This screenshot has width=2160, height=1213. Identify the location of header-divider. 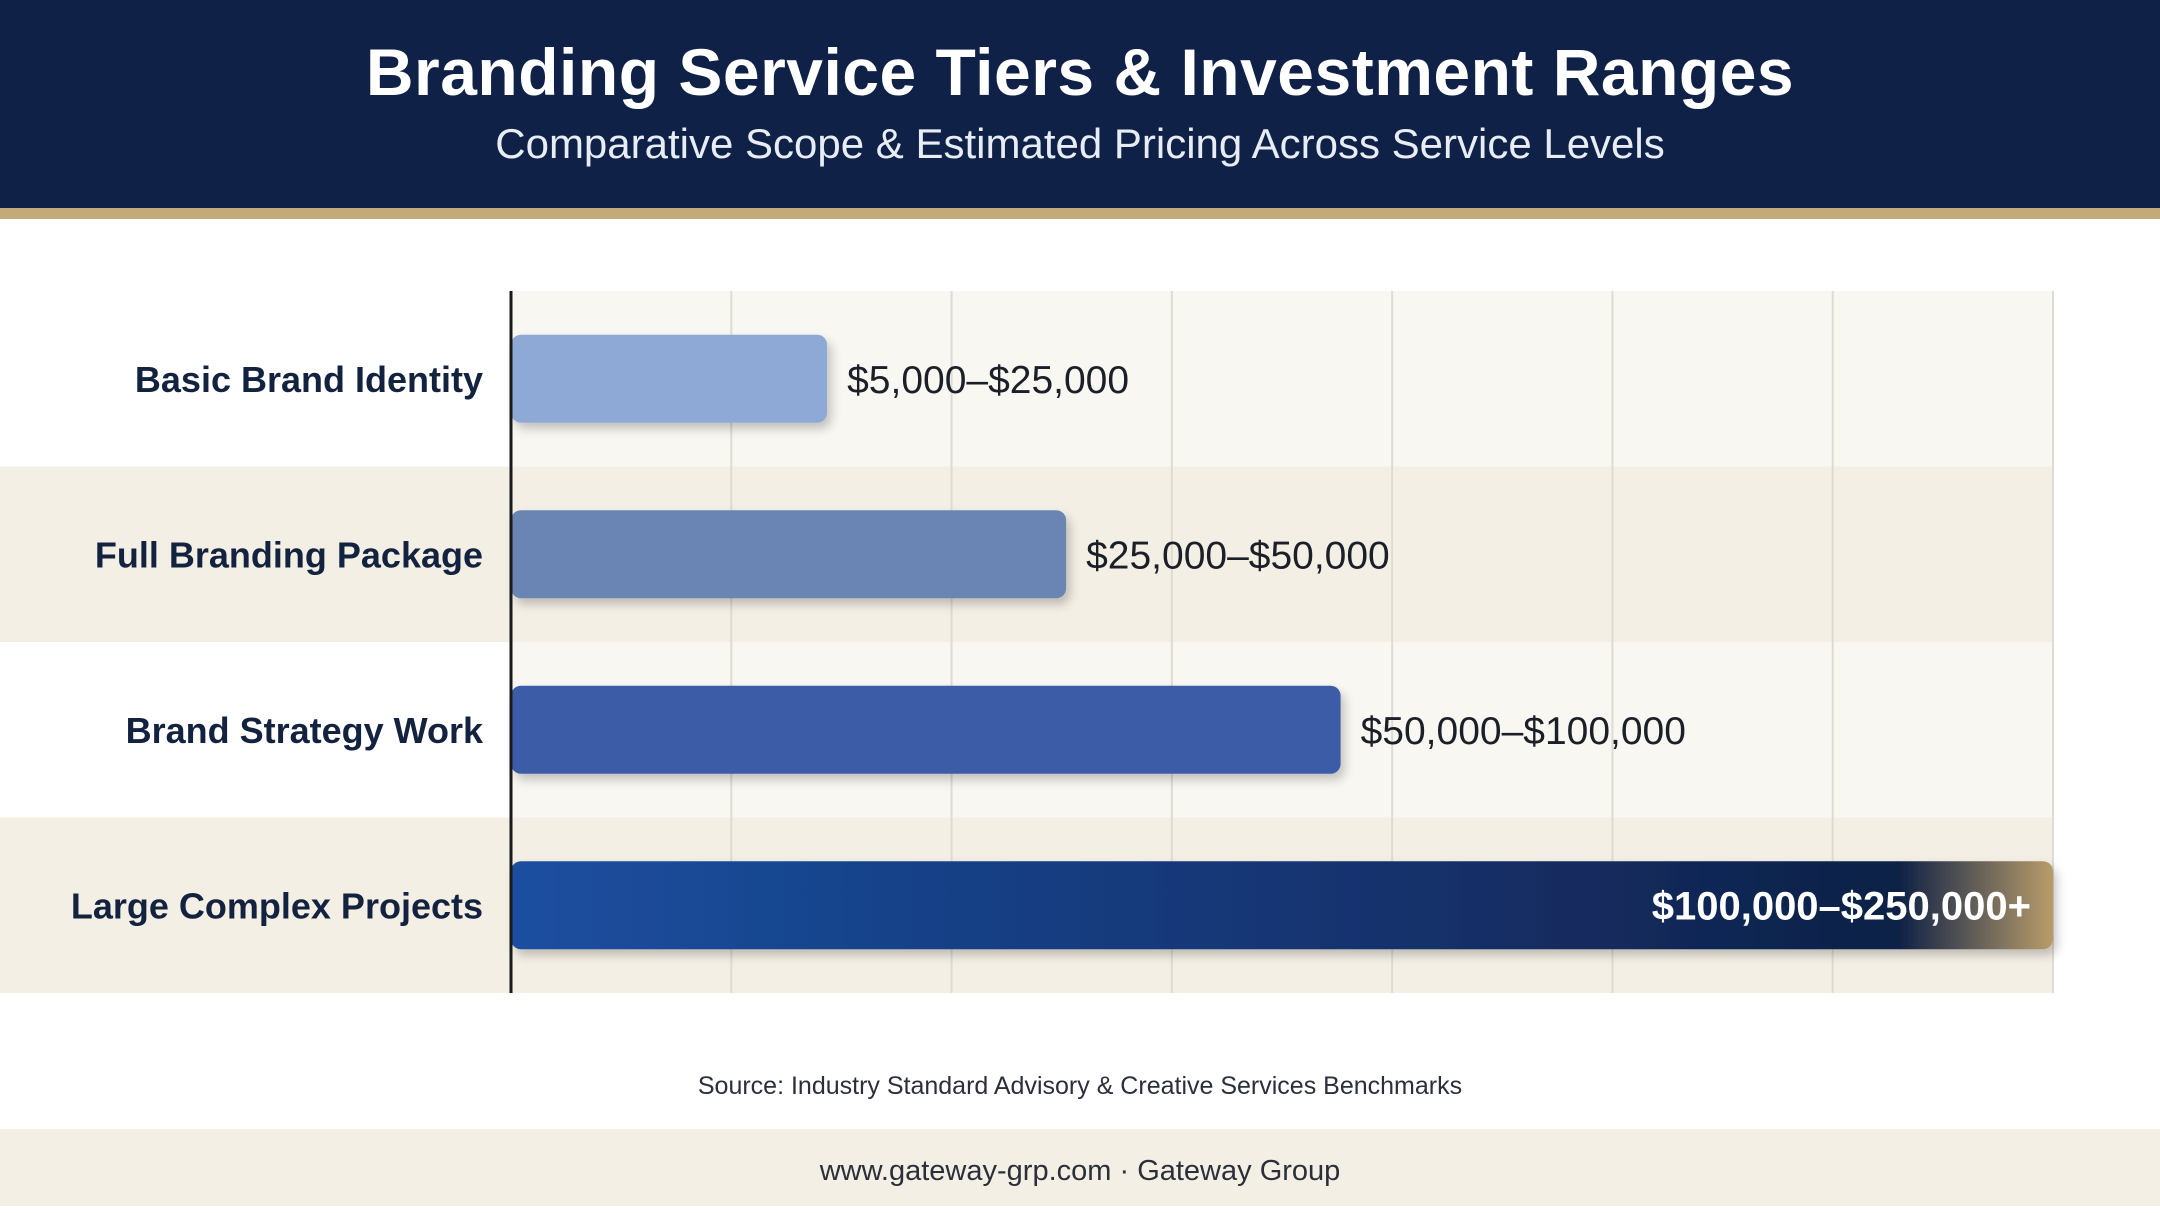
(1080, 213).